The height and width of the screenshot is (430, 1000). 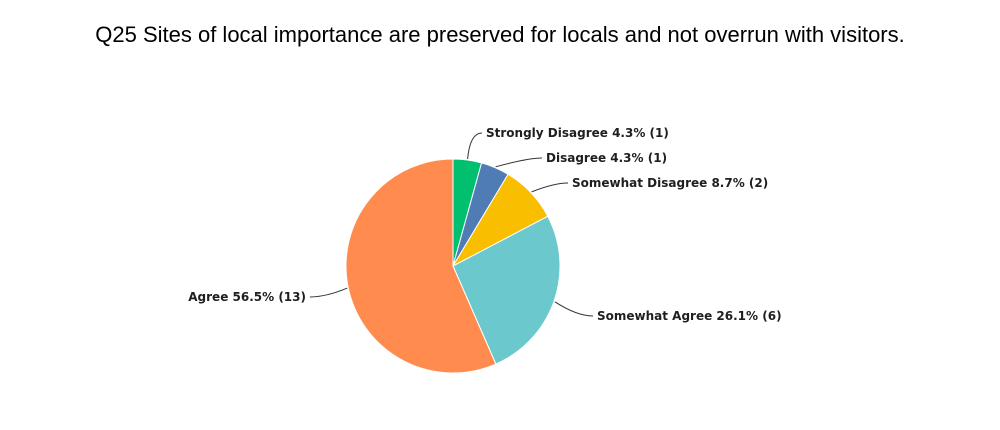 I want to click on leader-line-somewhat-disagree, so click(x=550, y=187).